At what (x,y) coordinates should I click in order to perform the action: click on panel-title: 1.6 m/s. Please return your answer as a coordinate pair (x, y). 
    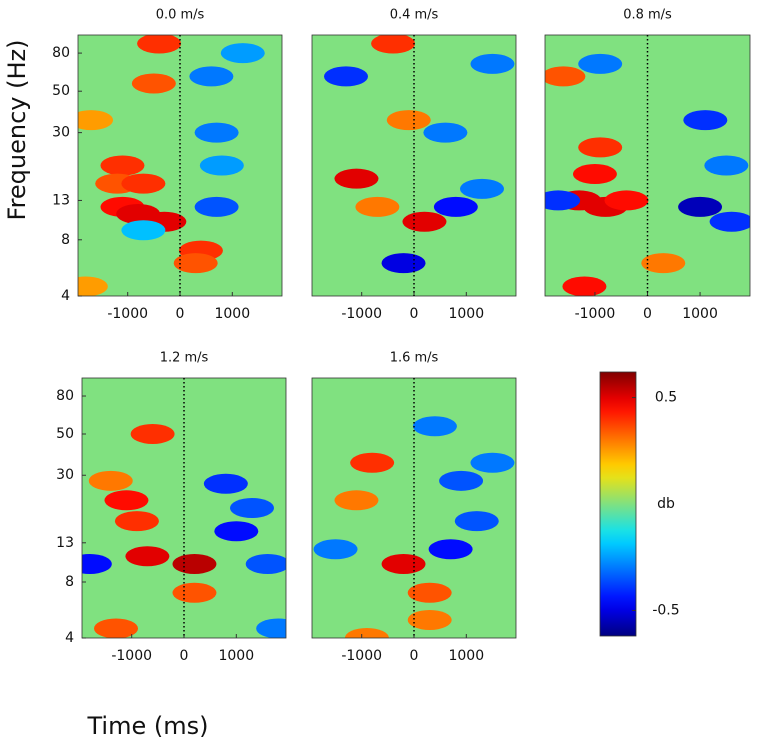
    Looking at the image, I should click on (414, 358).